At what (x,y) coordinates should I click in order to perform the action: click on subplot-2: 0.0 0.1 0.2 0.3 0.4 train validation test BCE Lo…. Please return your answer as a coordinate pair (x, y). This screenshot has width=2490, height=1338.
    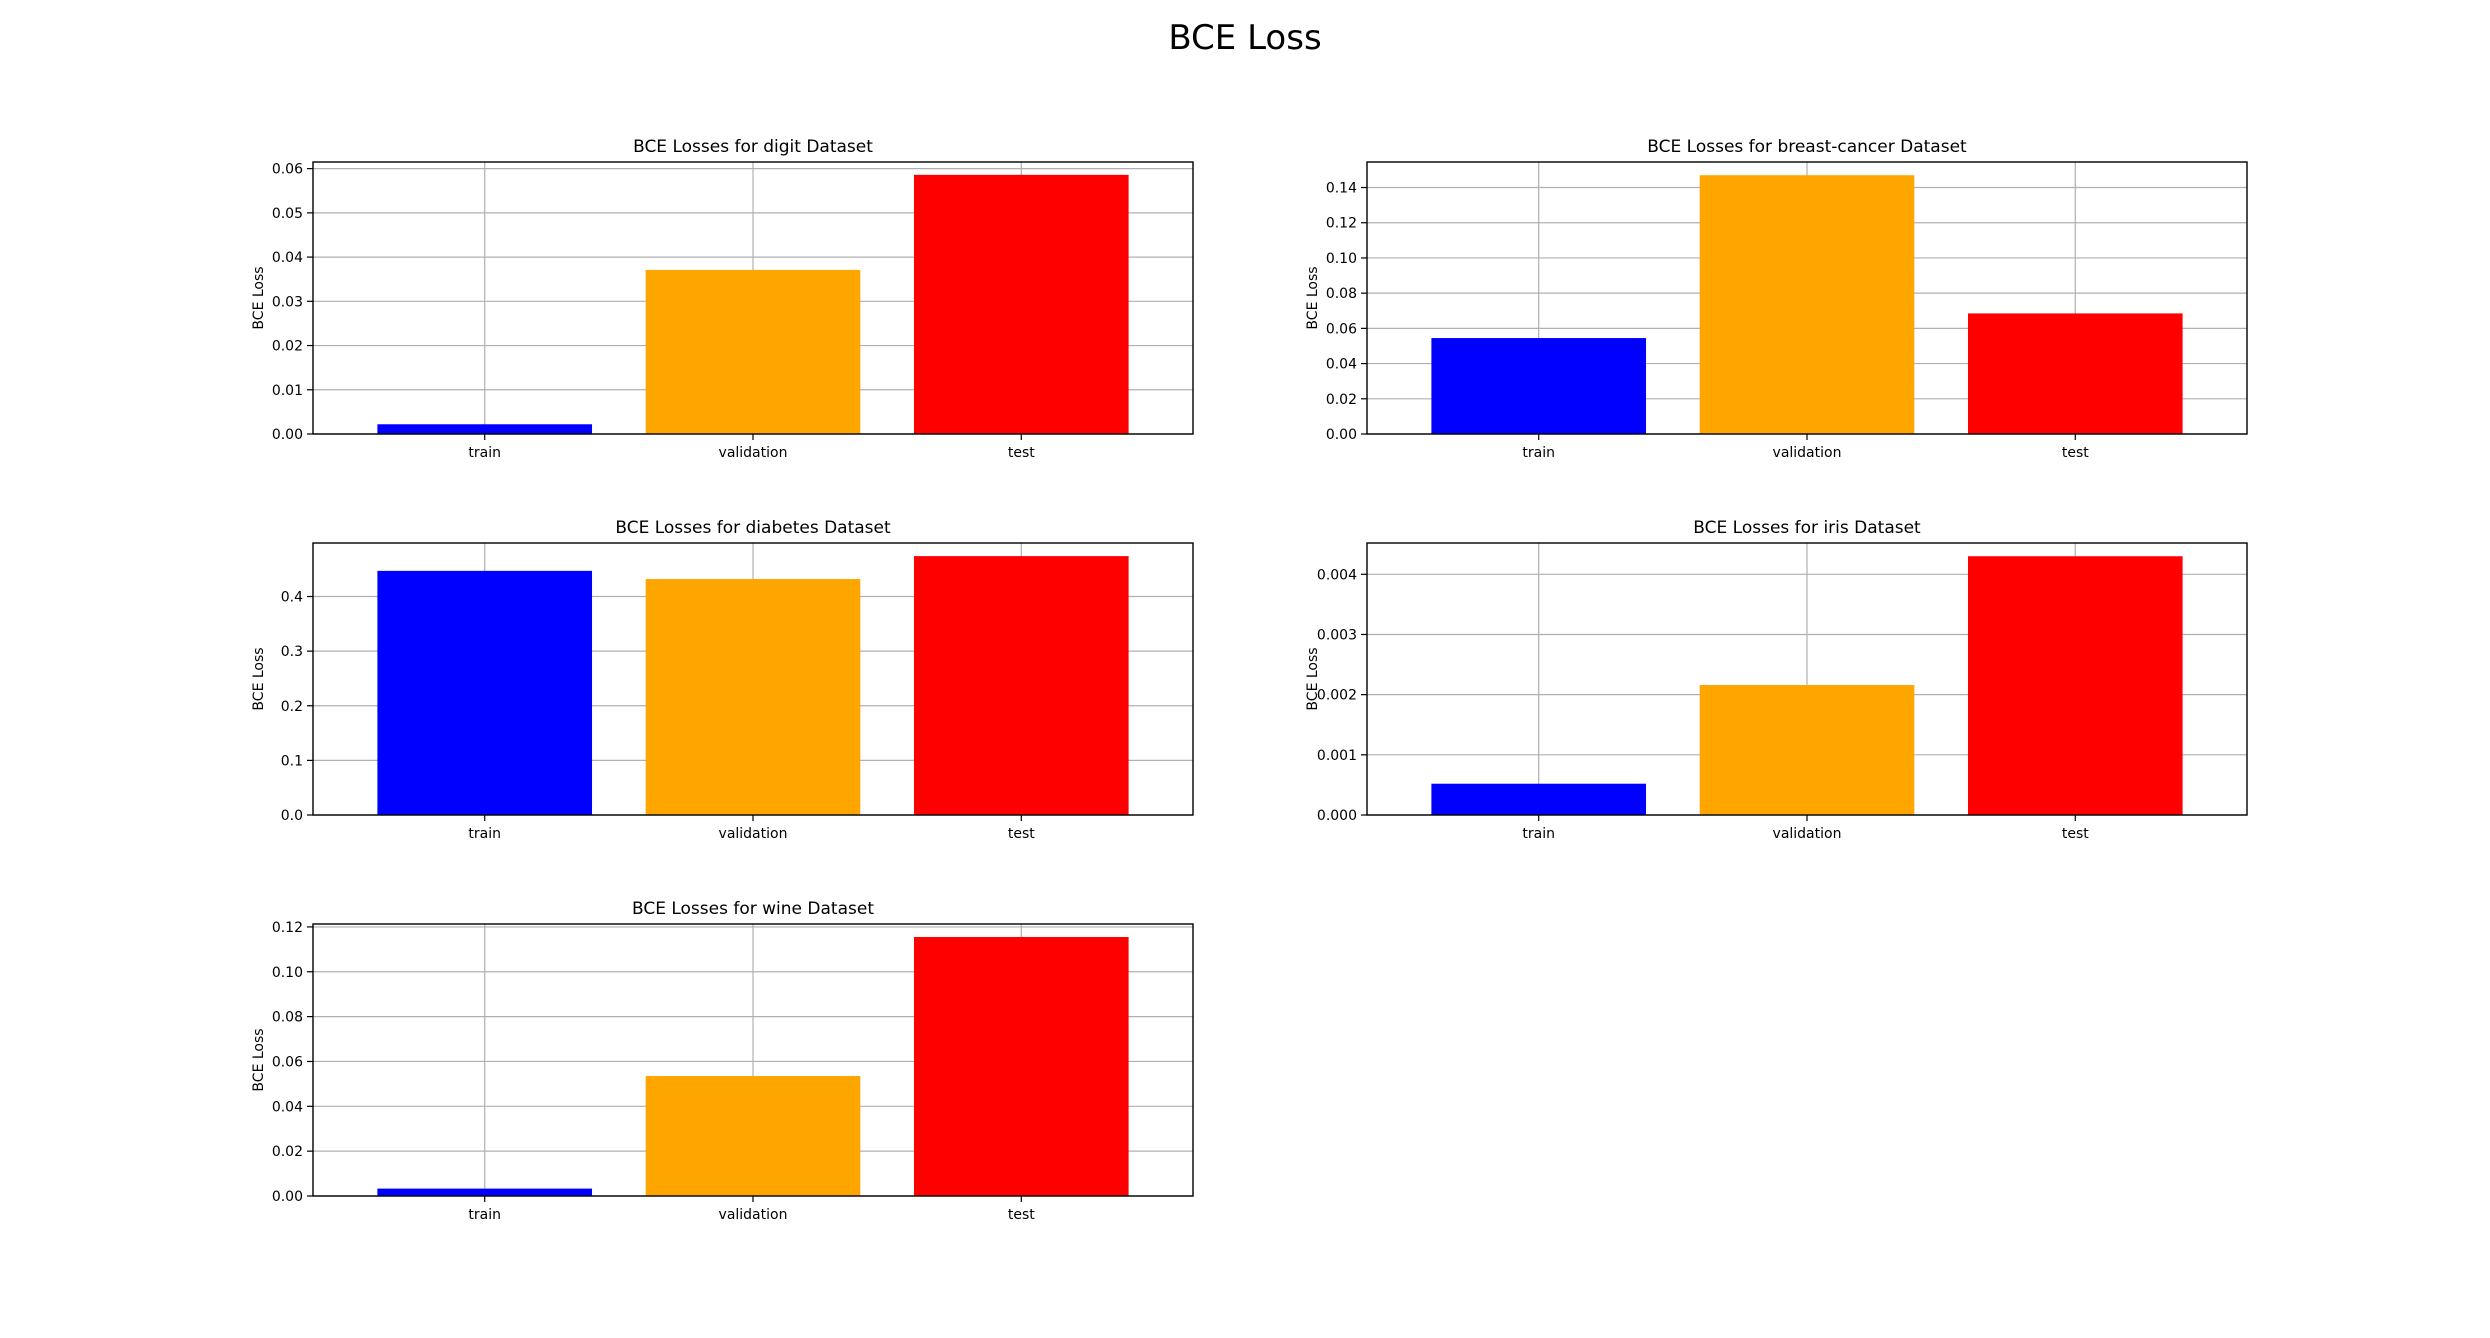
    Looking at the image, I should click on (722, 680).